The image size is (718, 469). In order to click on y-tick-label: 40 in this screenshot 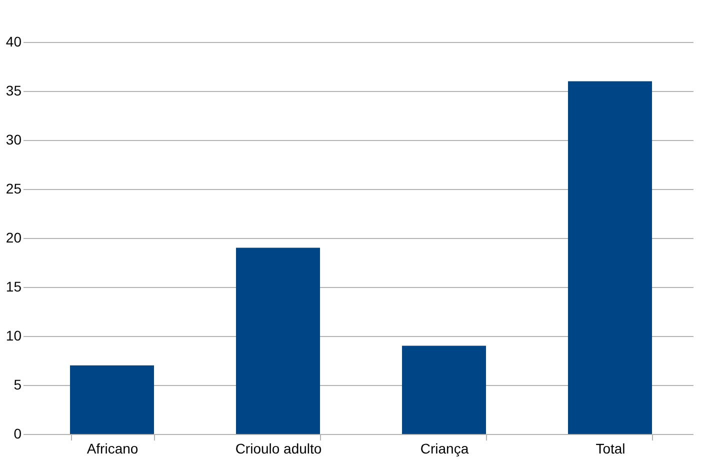, I will do `click(14, 42)`.